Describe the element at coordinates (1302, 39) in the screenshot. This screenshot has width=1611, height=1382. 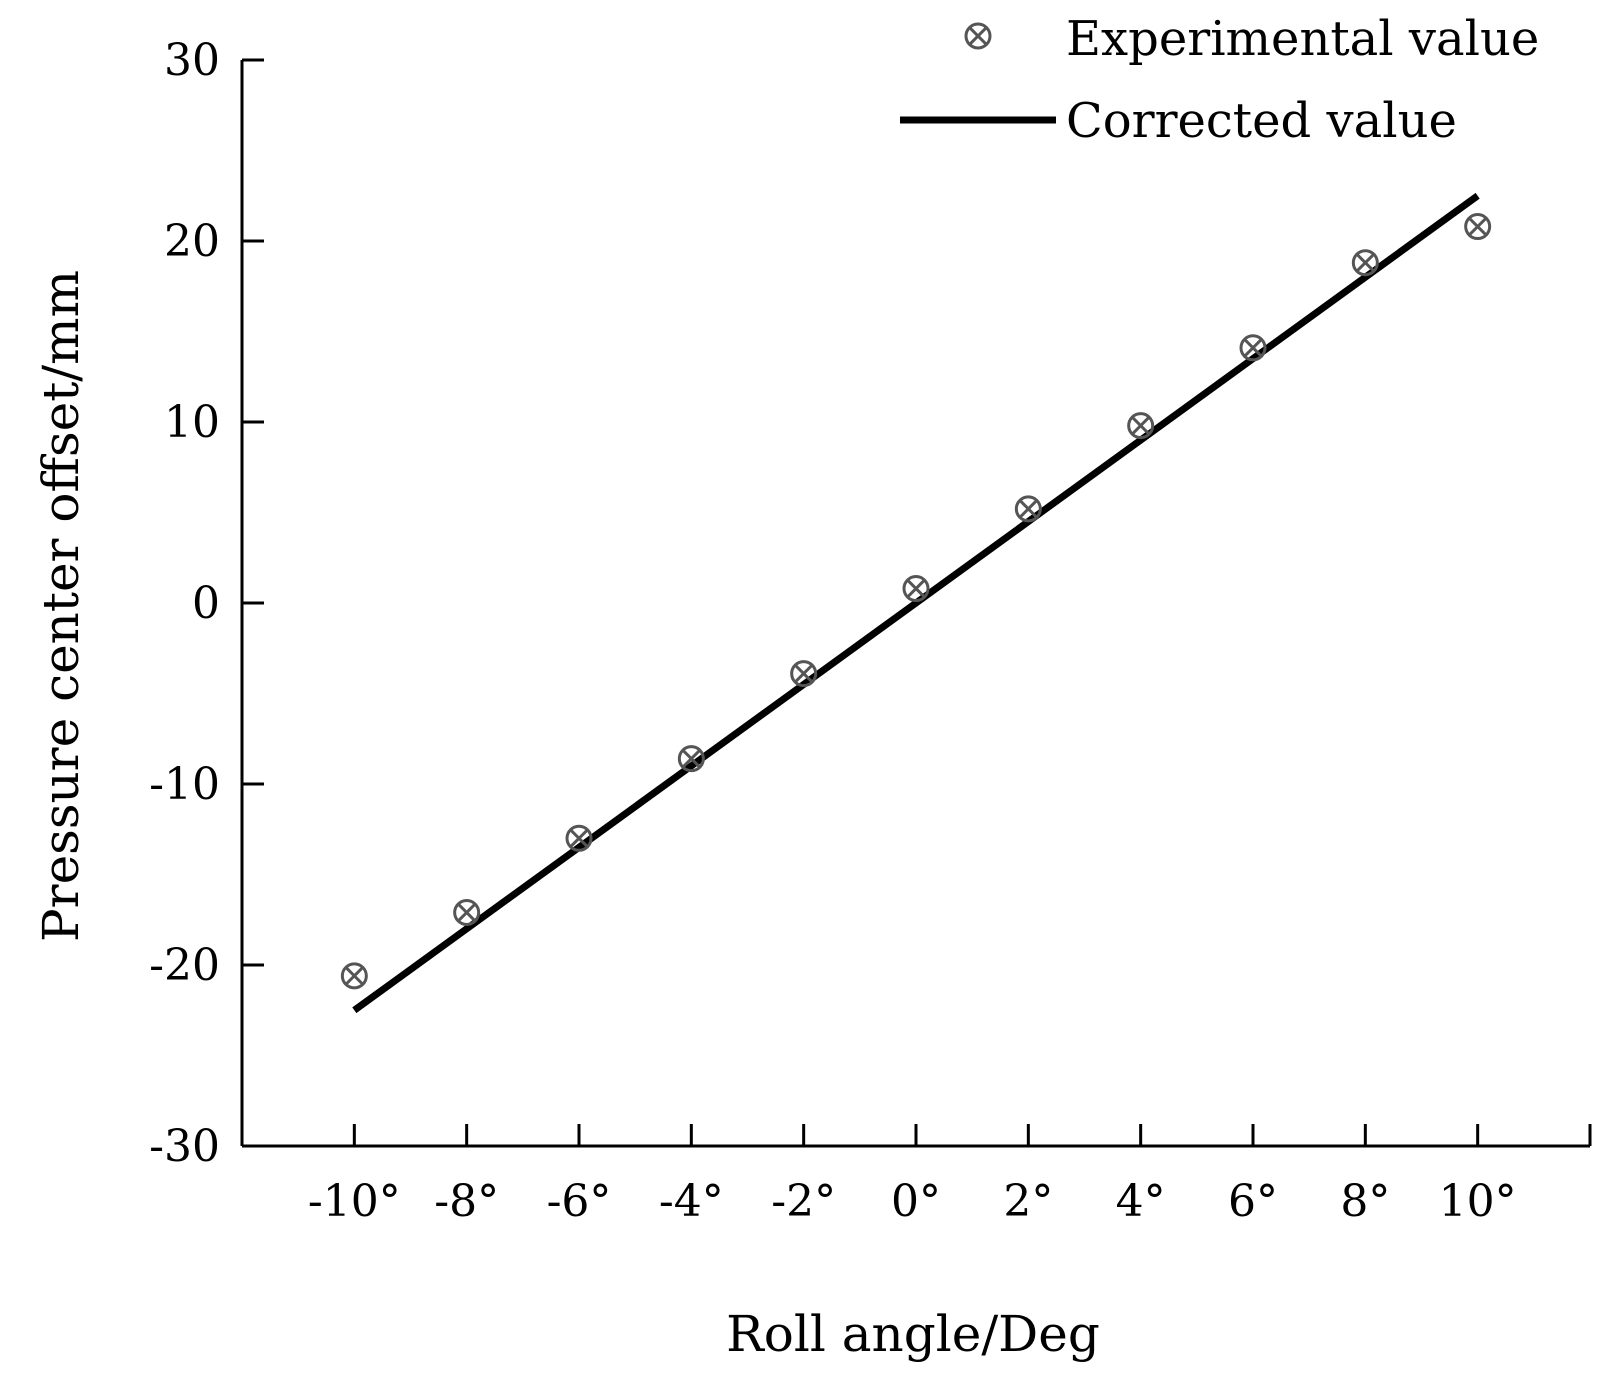
I see `legend-label-experimental: Experimental value` at that location.